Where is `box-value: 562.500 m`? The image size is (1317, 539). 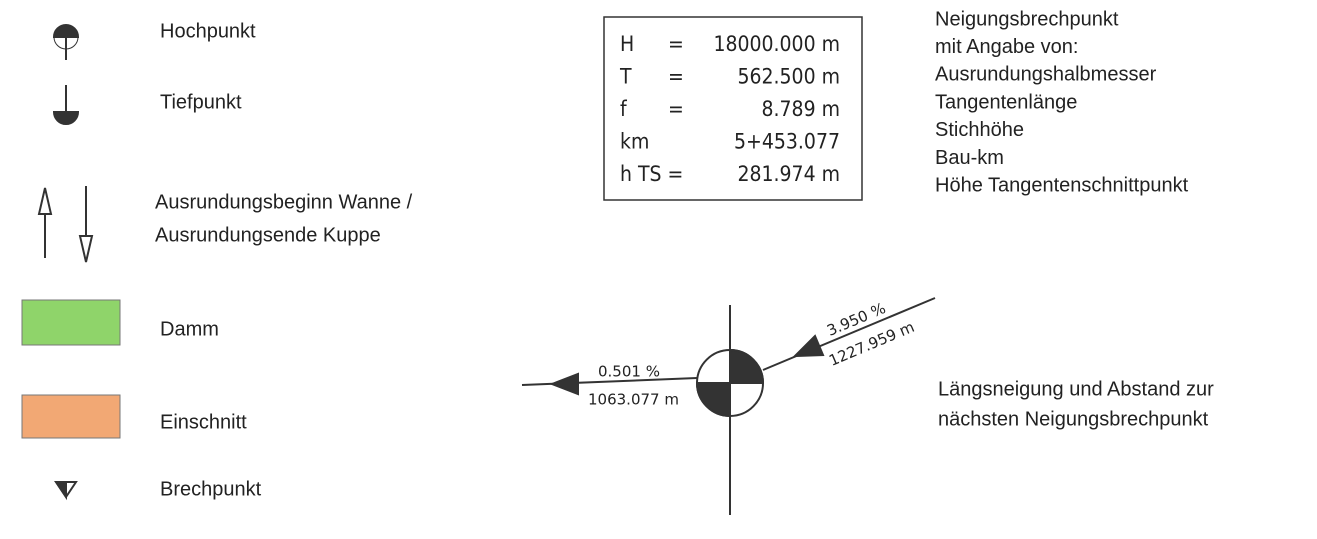 box-value: 562.500 m is located at coordinates (788, 77).